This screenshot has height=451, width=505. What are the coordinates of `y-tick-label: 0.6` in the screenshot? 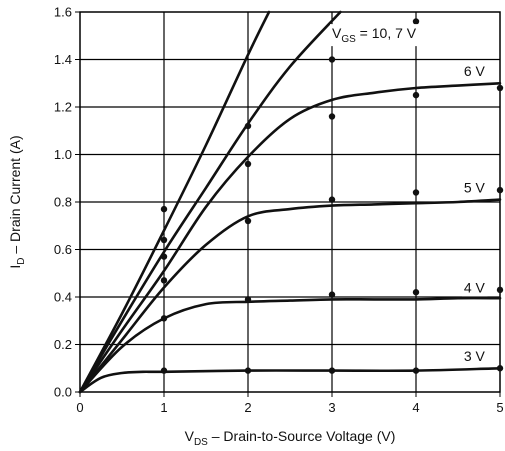 It's located at (63, 249).